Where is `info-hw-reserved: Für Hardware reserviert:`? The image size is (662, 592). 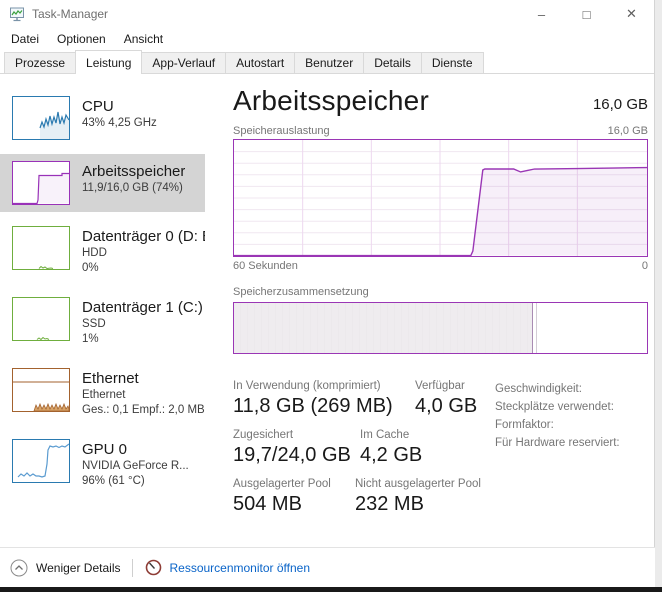 info-hw-reserved: Für Hardware reserviert: is located at coordinates (557, 443).